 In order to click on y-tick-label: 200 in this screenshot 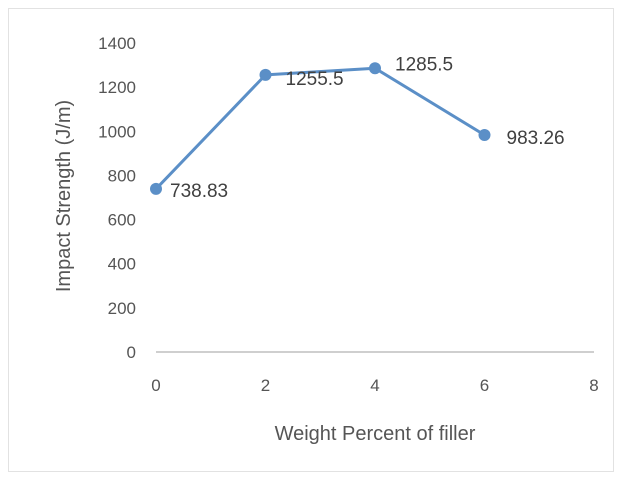, I will do `click(122, 308)`.